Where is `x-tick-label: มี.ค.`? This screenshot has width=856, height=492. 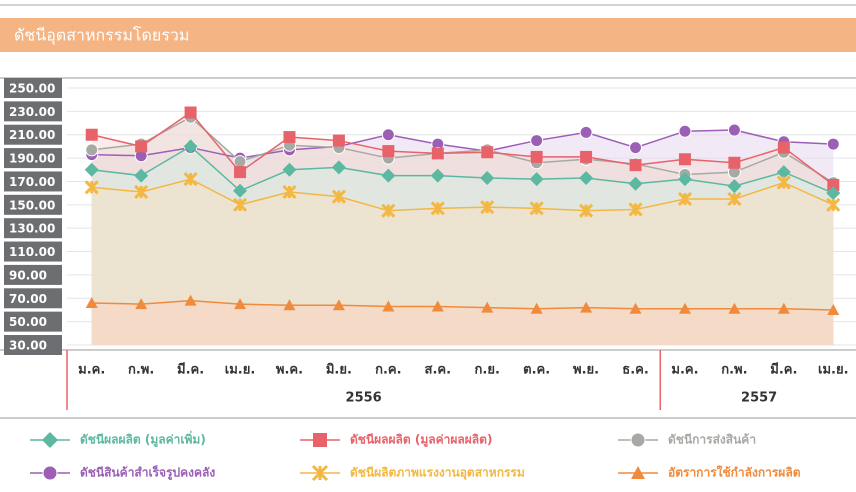 x-tick-label: มี.ค. is located at coordinates (190, 370).